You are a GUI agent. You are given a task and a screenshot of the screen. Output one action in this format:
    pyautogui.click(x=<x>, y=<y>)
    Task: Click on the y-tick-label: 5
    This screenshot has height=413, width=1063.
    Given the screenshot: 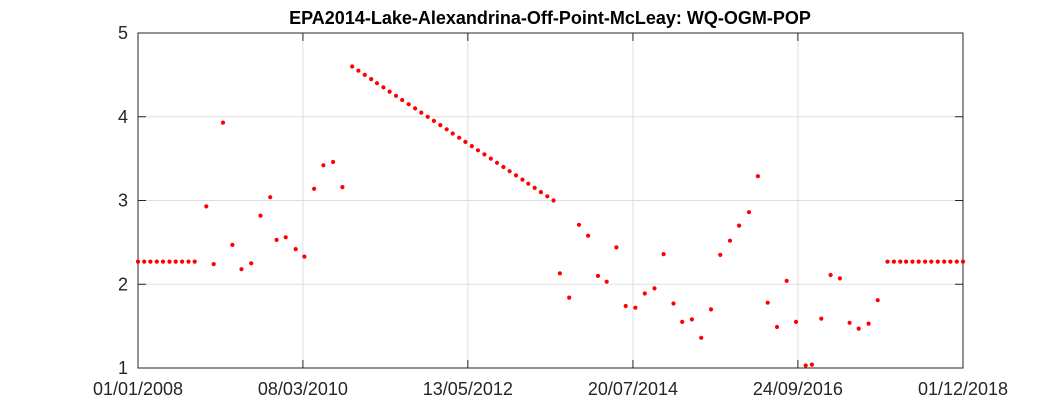 What is the action you would take?
    pyautogui.click(x=123, y=33)
    